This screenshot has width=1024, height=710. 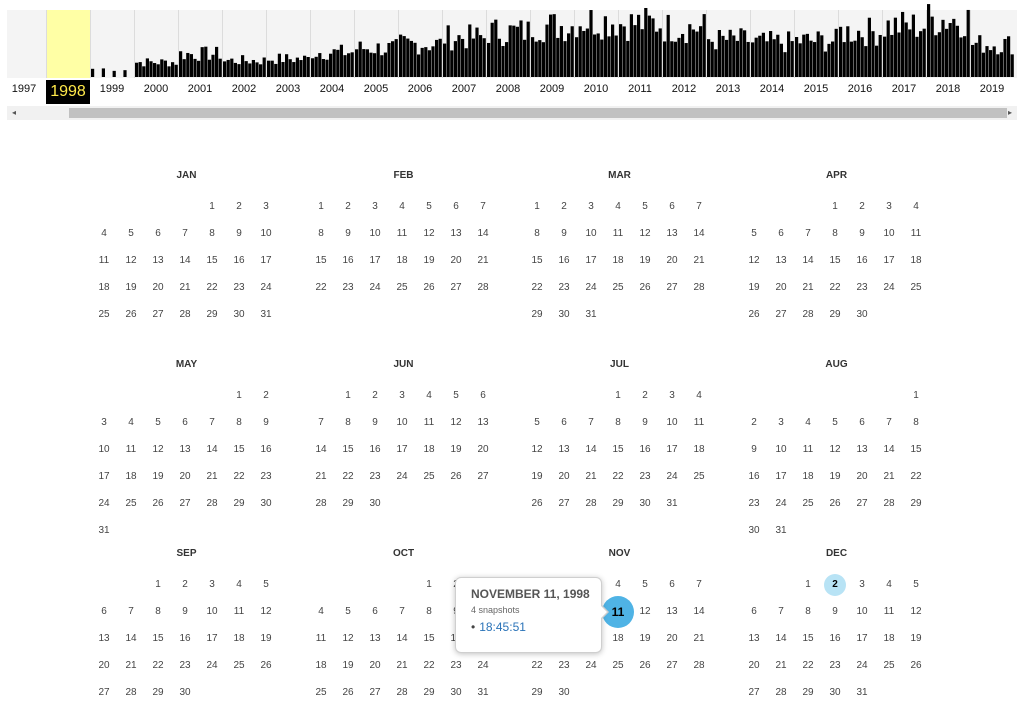 What do you see at coordinates (464, 89) in the screenshot?
I see `year-label-2007: 2007` at bounding box center [464, 89].